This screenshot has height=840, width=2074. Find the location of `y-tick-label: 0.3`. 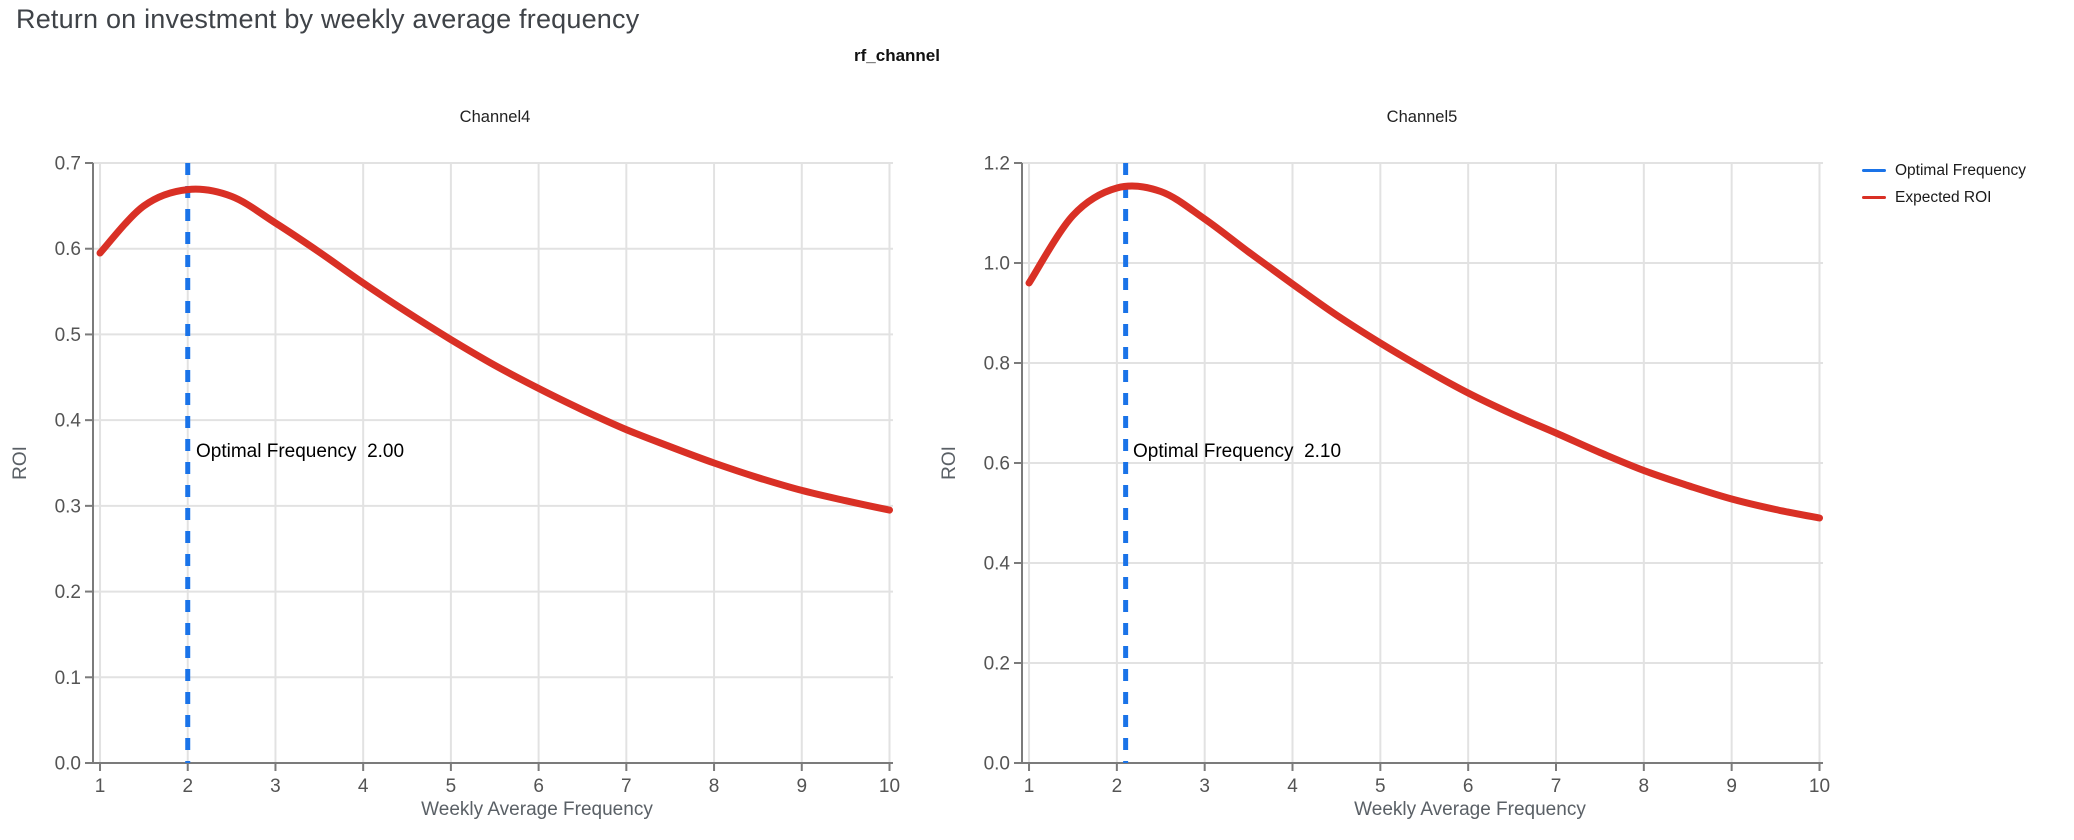

y-tick-label: 0.3 is located at coordinates (68, 506).